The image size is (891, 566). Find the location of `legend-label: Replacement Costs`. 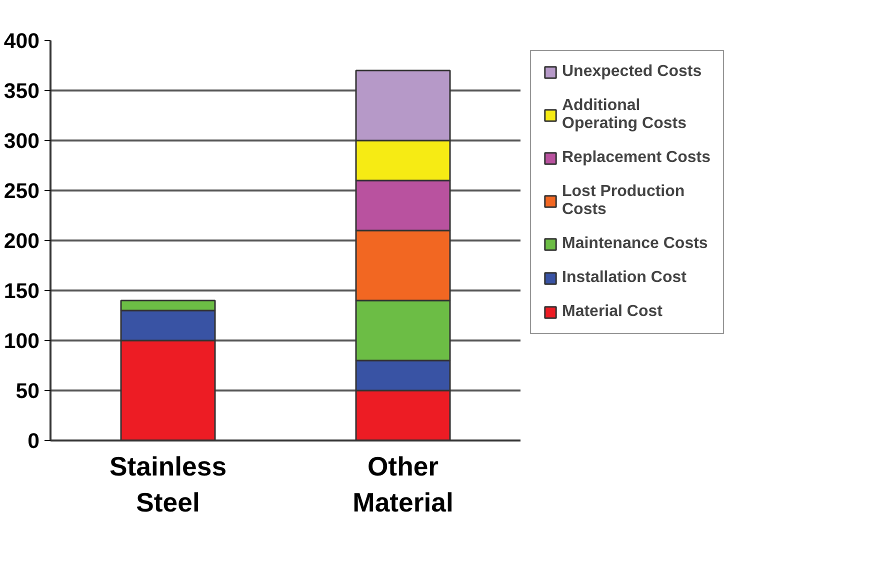

legend-label: Replacement Costs is located at coordinates (636, 158).